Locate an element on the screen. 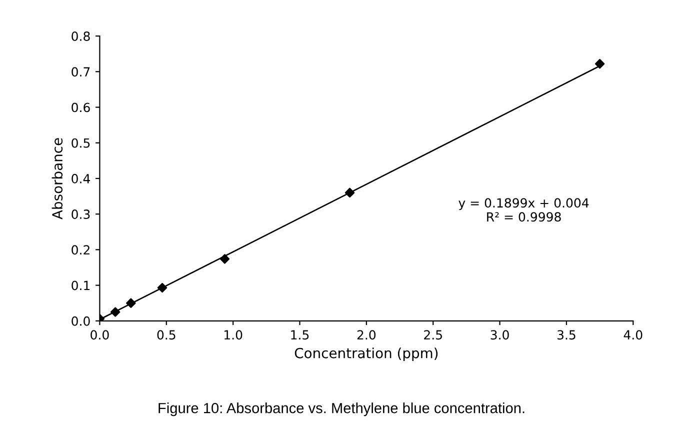  y-tick-label: 0.6 is located at coordinates (81, 107).